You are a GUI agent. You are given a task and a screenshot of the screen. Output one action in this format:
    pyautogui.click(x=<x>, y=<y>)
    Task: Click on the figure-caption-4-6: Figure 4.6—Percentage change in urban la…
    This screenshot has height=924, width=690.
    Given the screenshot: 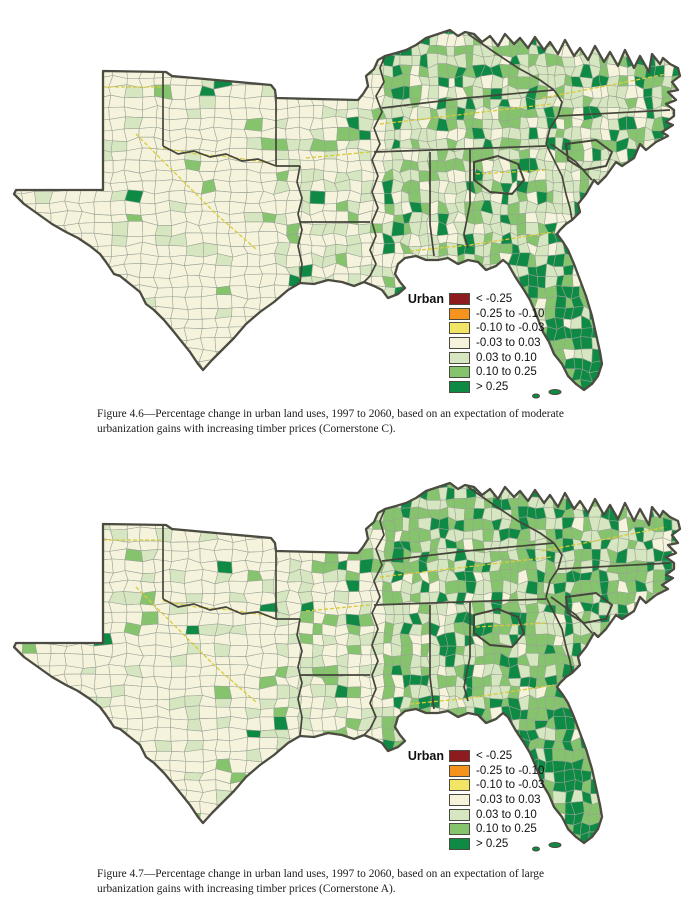 What is the action you would take?
    pyautogui.click(x=330, y=422)
    